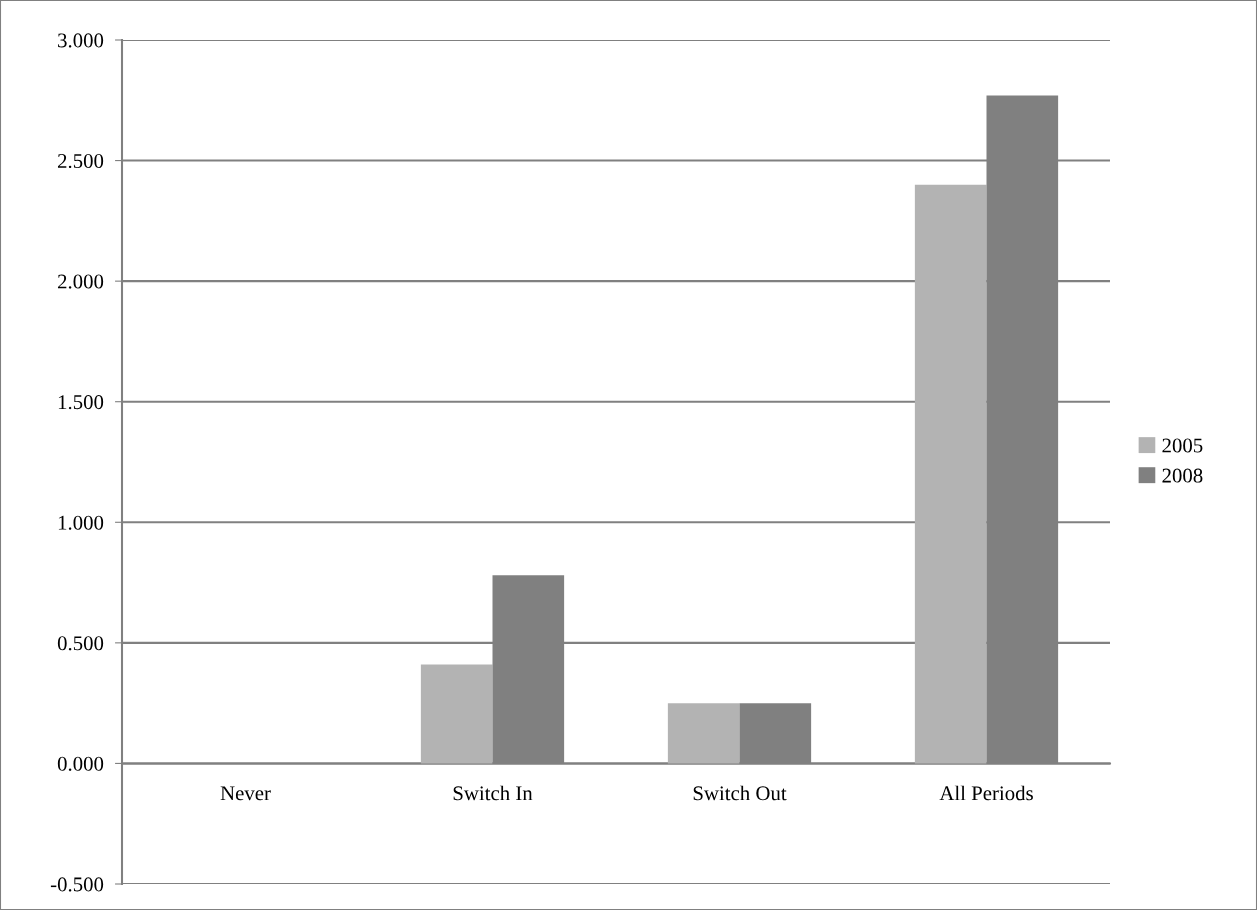 This screenshot has height=910, width=1257. Describe the element at coordinates (77, 884) in the screenshot. I see `y-tick-label: -0.500` at that location.